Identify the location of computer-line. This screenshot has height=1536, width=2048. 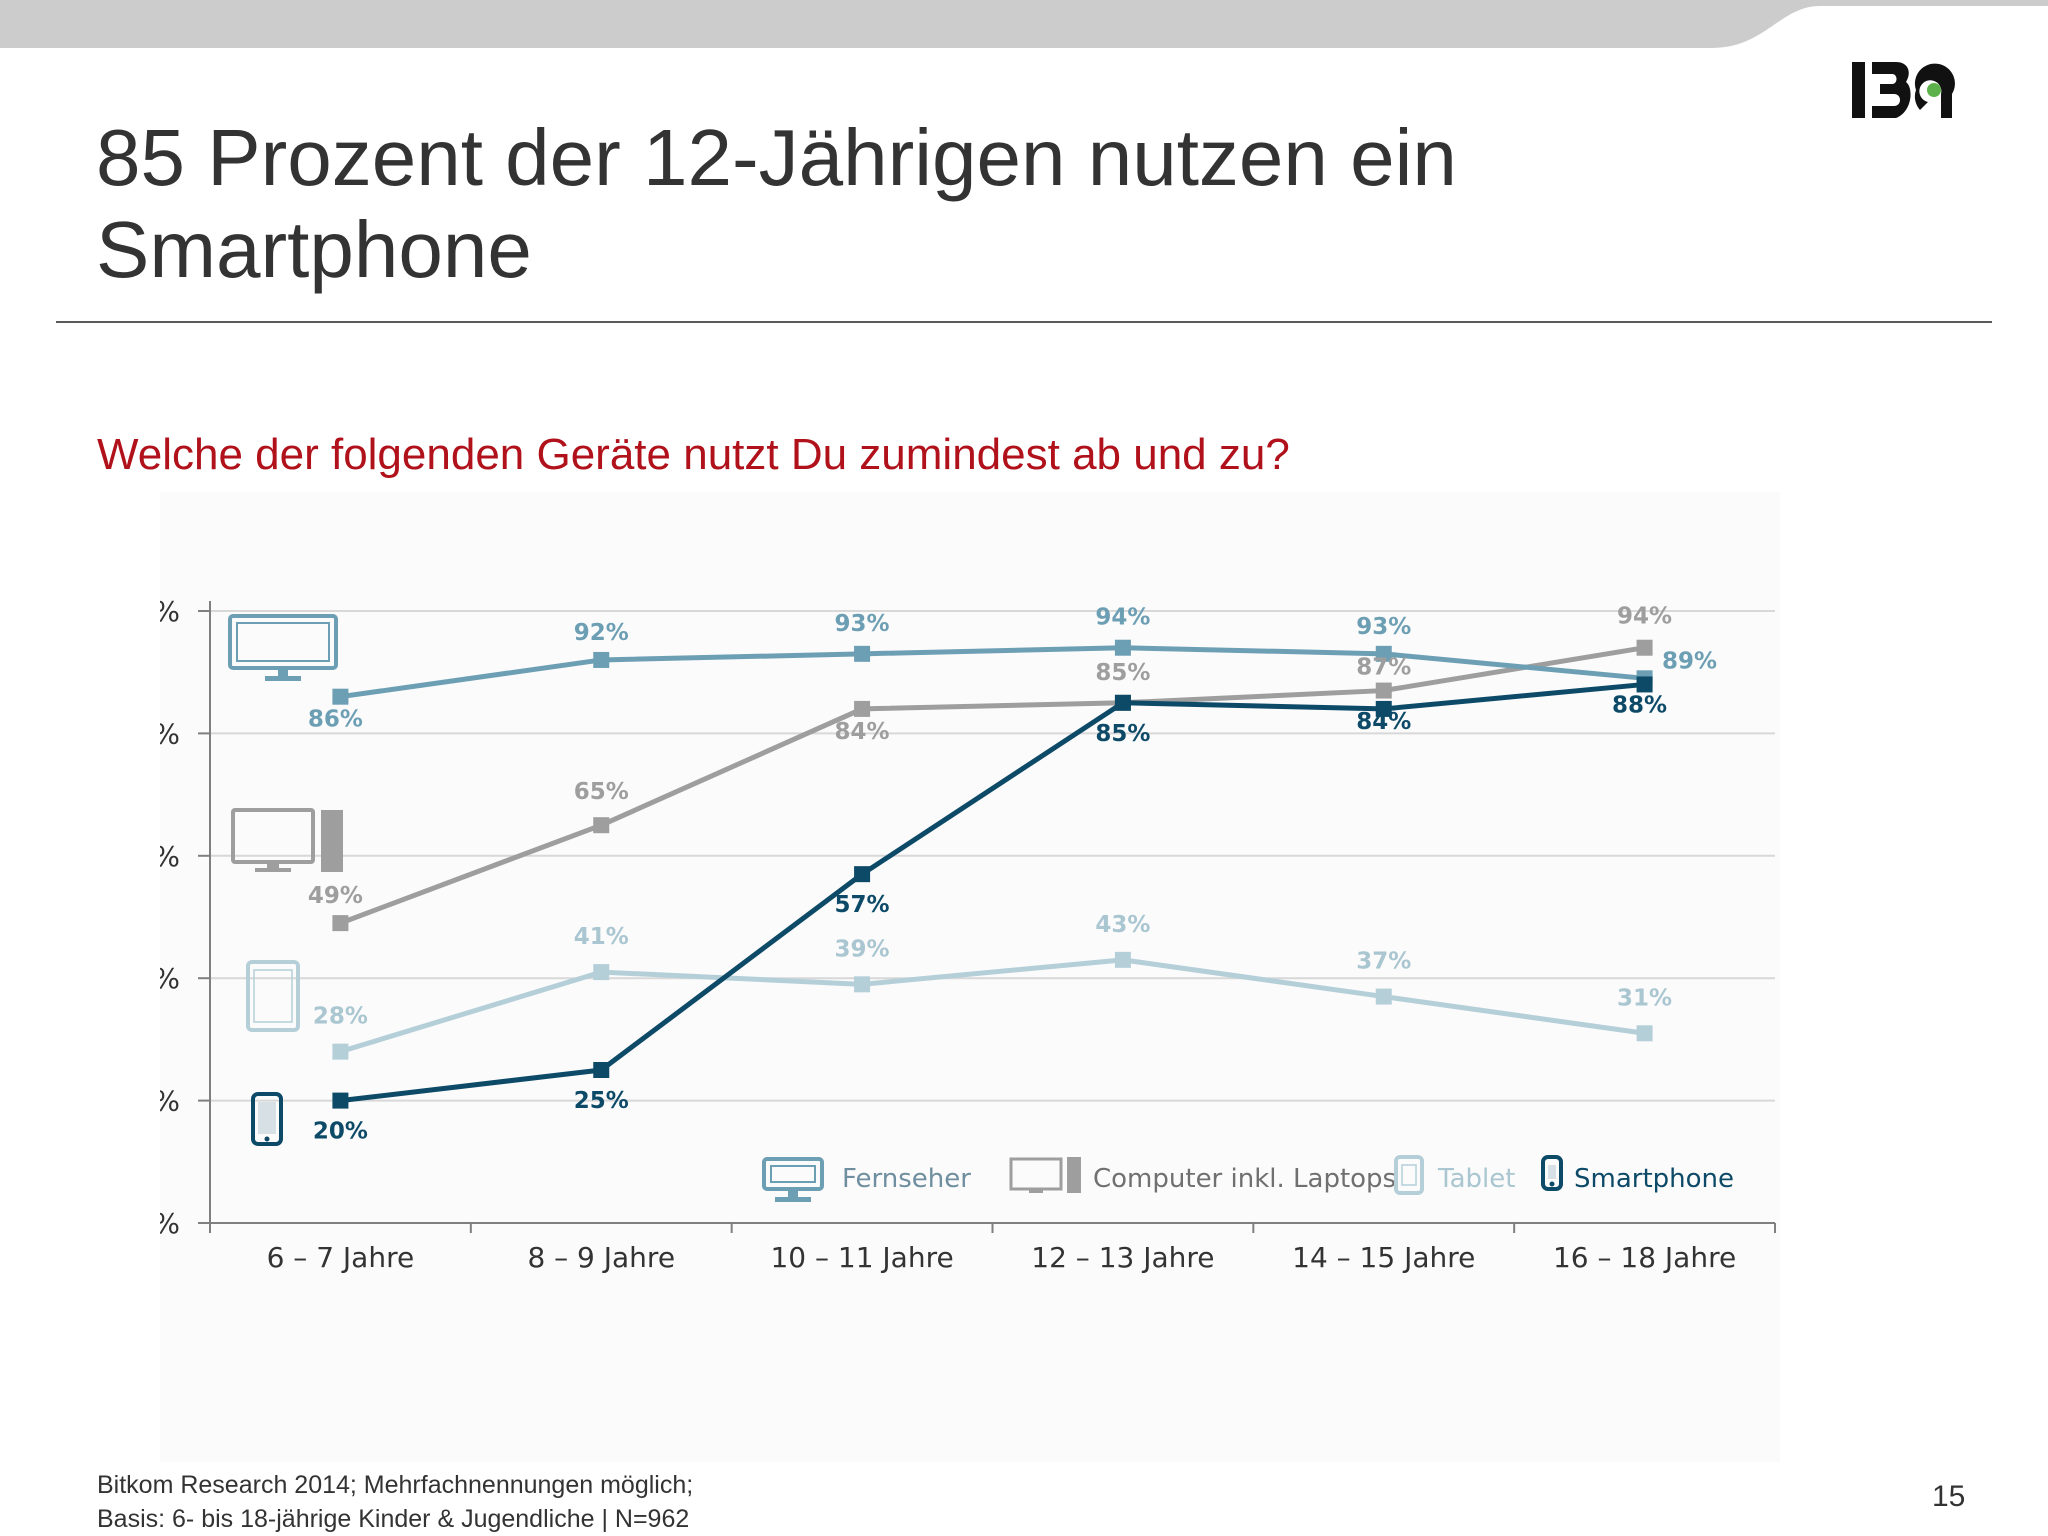
(992, 785).